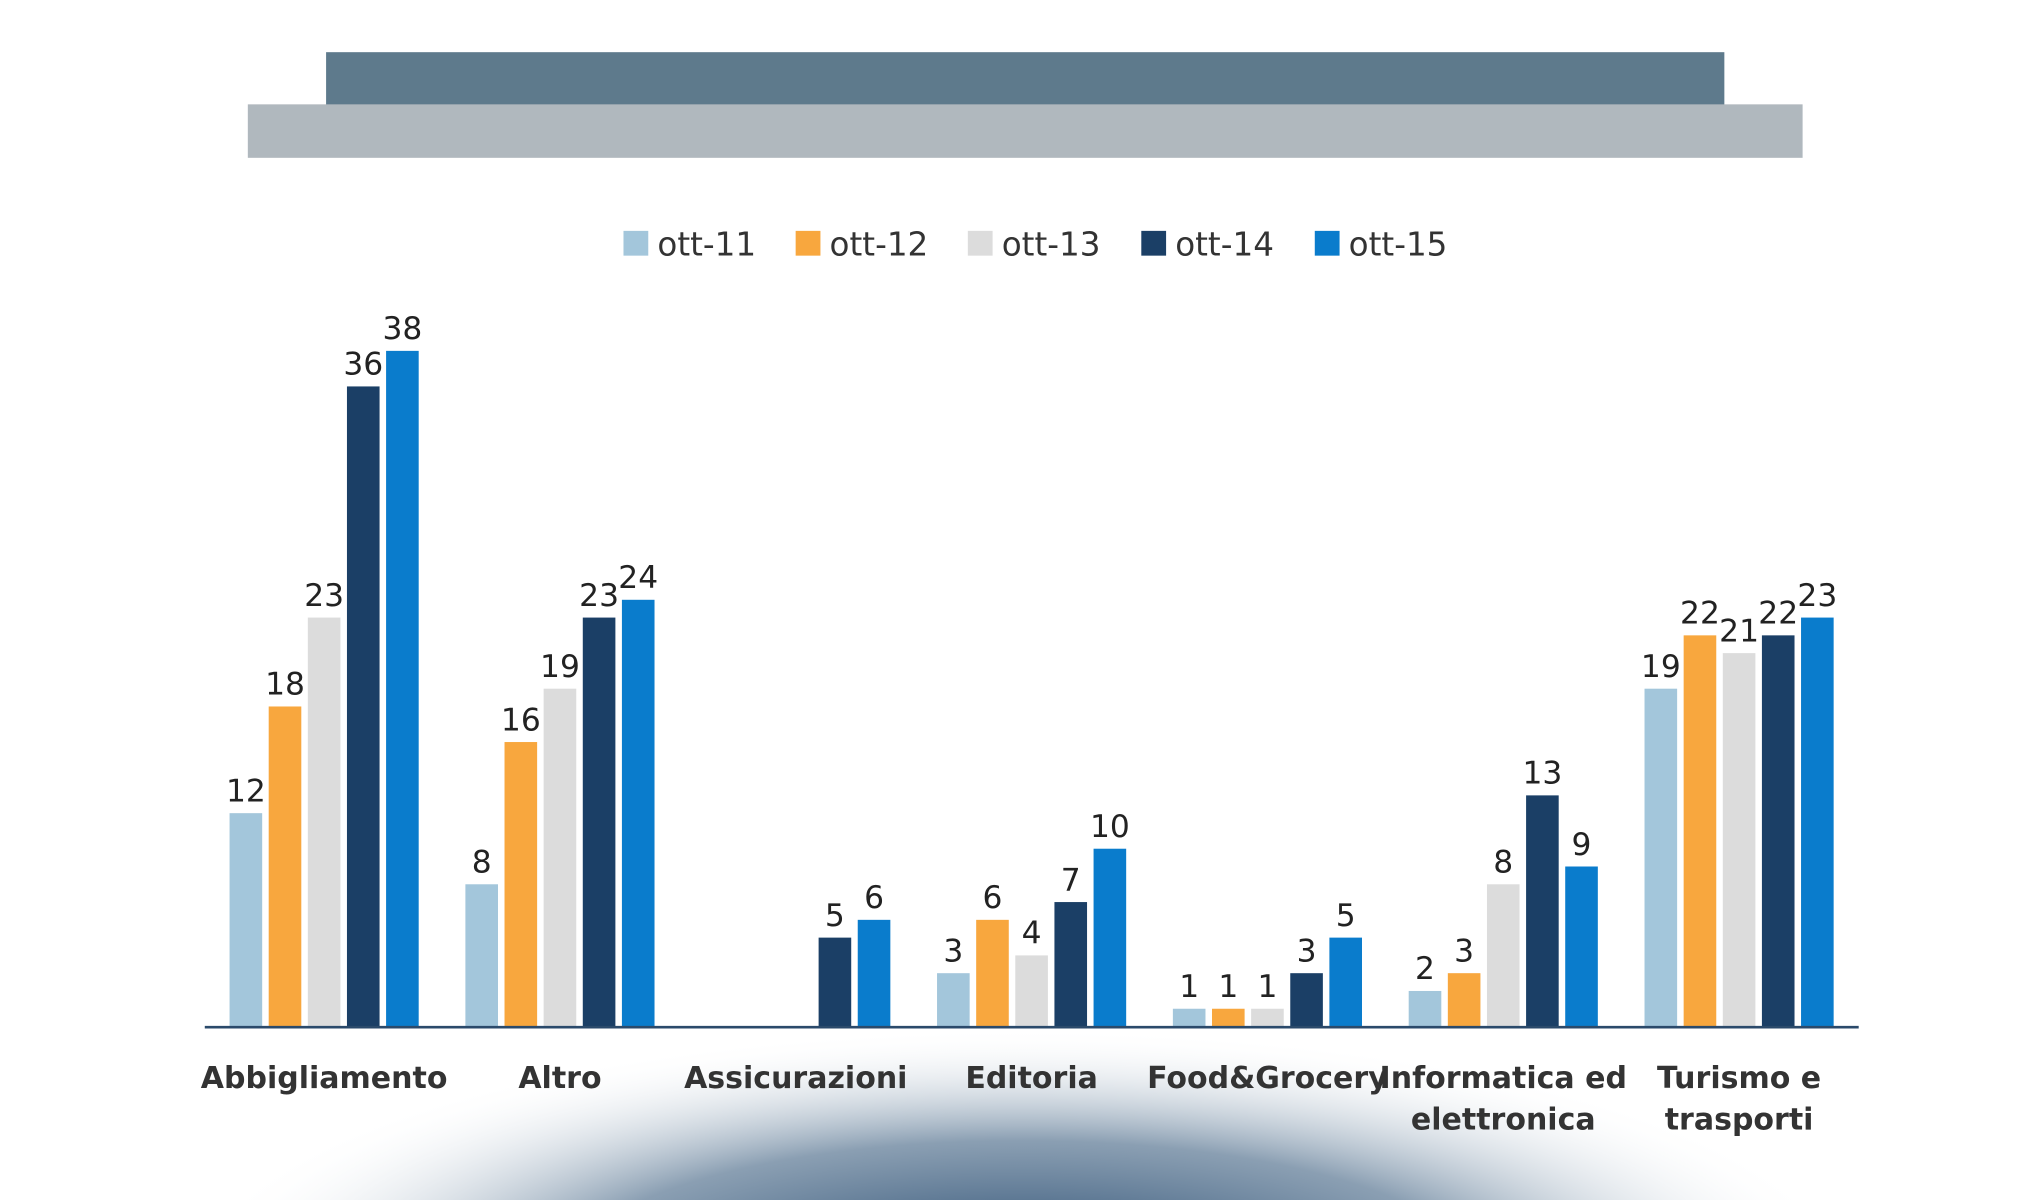  I want to click on data-label: 7, so click(1071, 880).